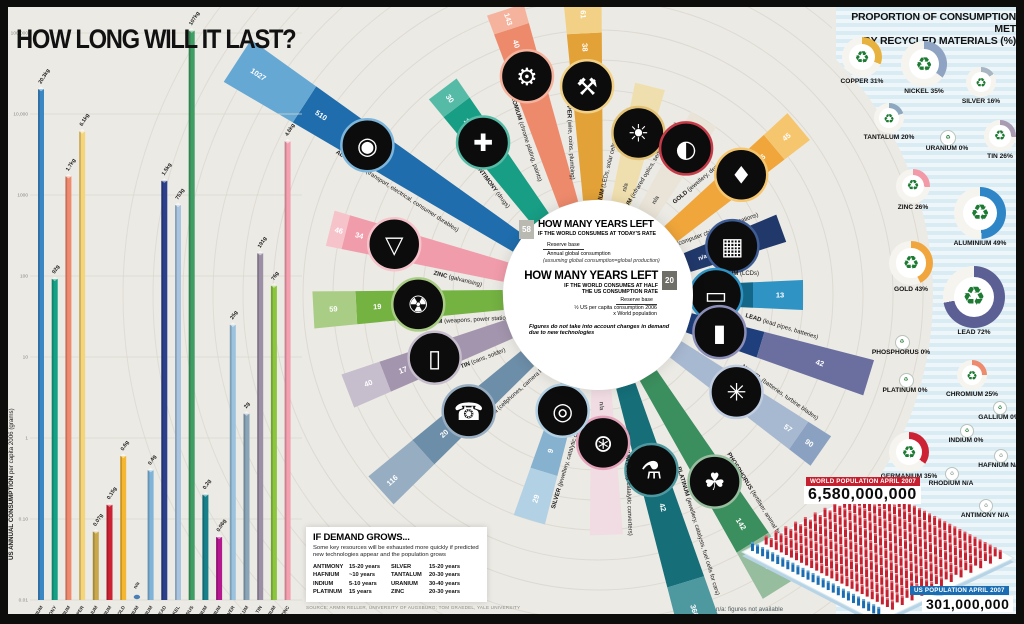  What do you see at coordinates (562, 410) in the screenshot?
I see `ring-icon: ◎` at bounding box center [562, 410].